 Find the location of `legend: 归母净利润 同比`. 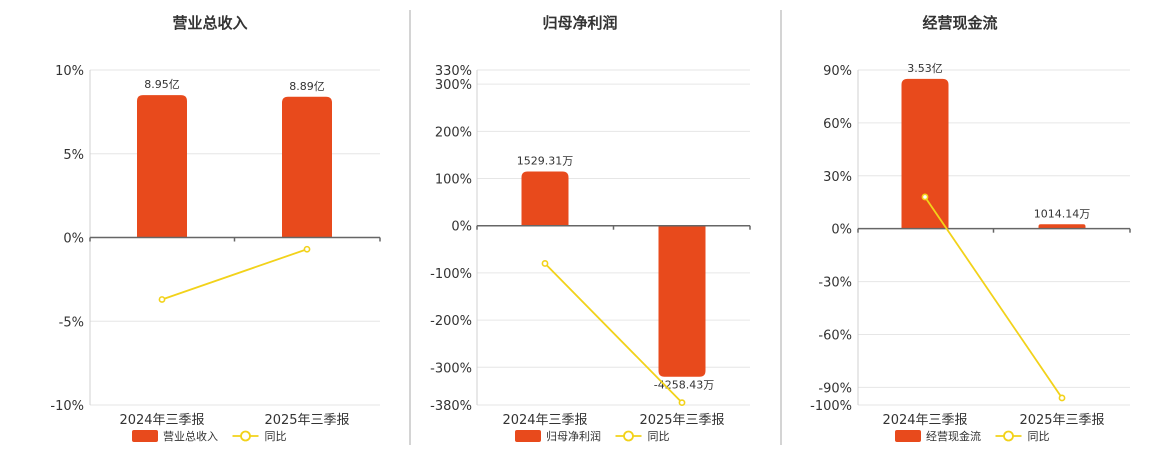

legend: 归母净利润 同比 is located at coordinates (592, 436).